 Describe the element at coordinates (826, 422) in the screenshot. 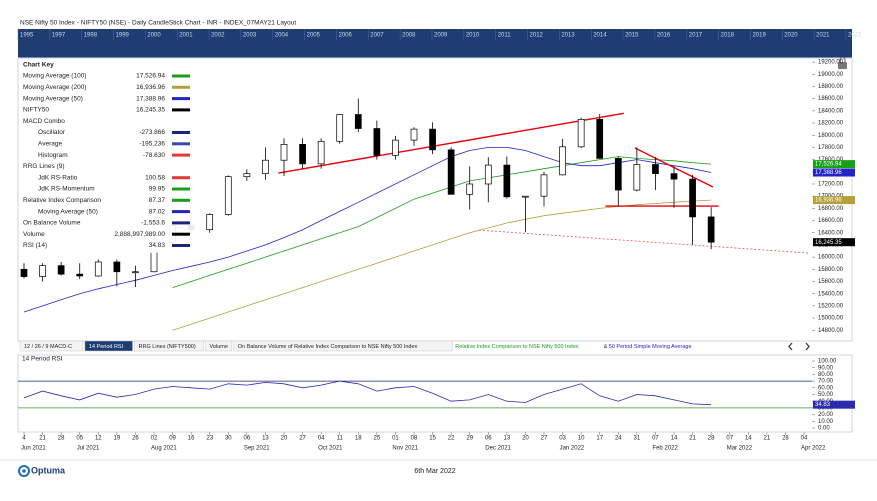

I see `y-tick-label: 10.00` at that location.